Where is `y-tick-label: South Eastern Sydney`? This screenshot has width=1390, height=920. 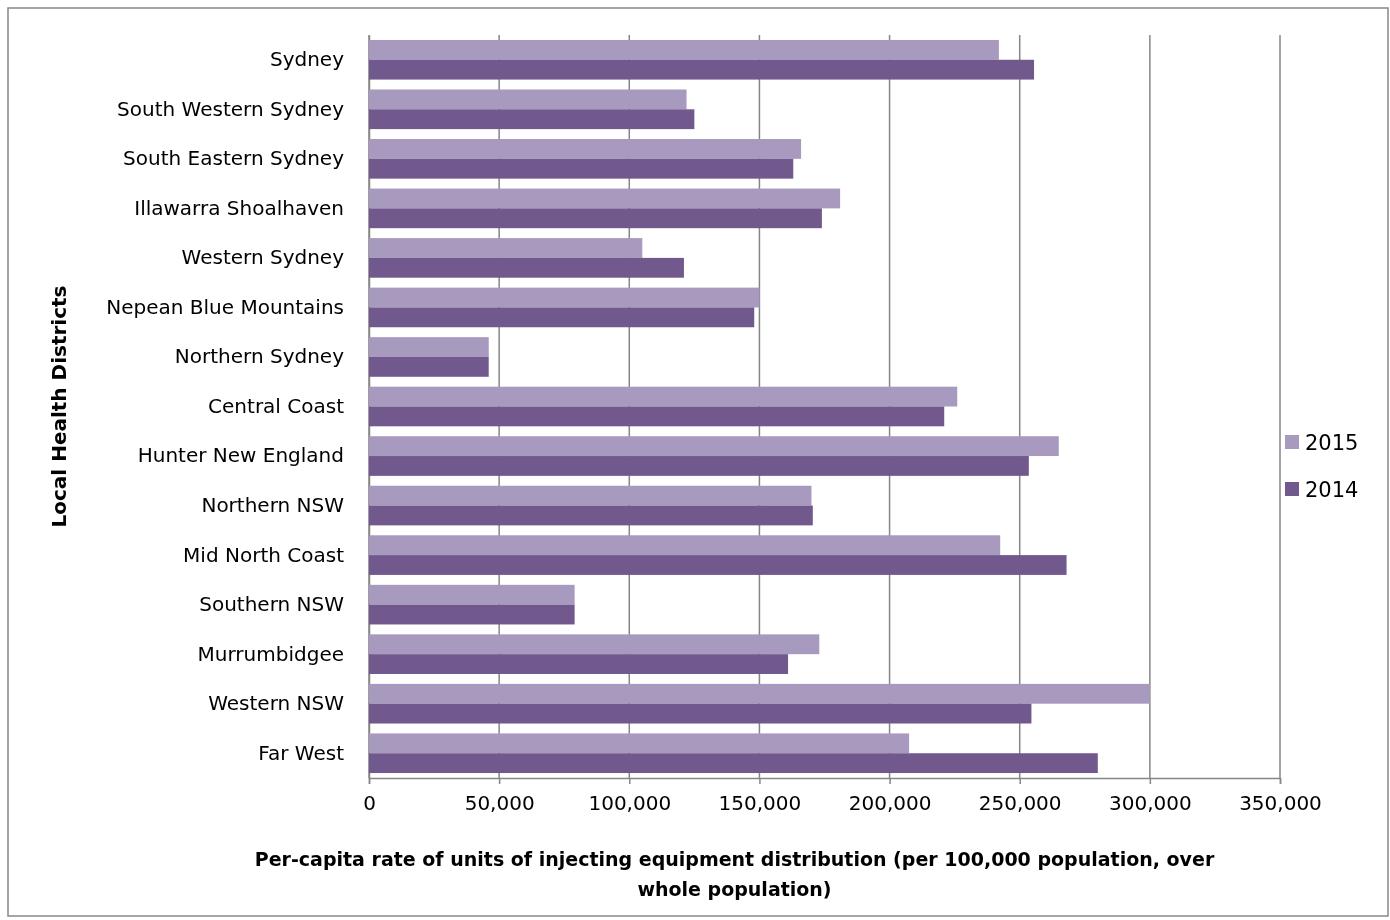 y-tick-label: South Eastern Sydney is located at coordinates (234, 158).